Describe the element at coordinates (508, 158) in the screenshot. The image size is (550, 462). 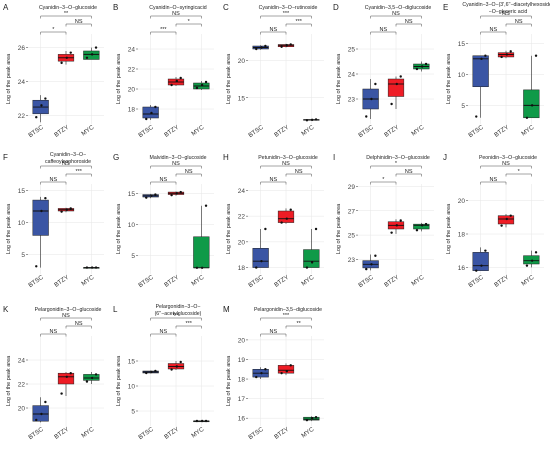
I see `panel-title-line: Peonidin−3−O−glucoside` at that location.